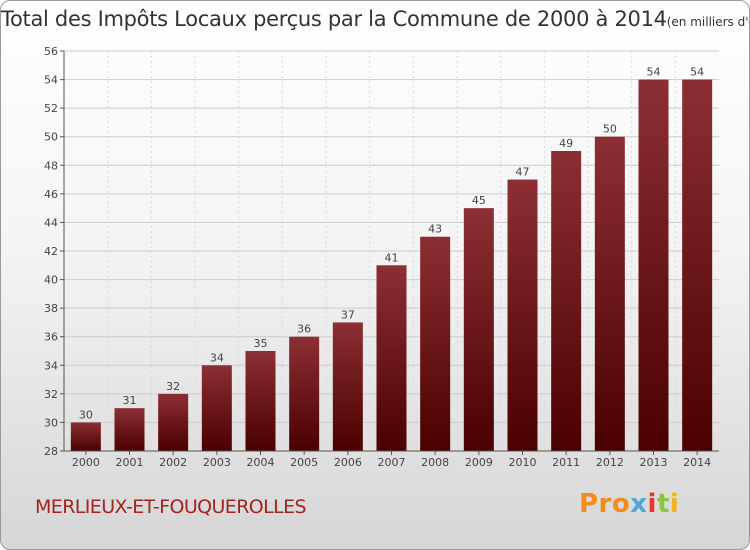 This screenshot has height=550, width=750. Describe the element at coordinates (605, 504) in the screenshot. I see `logo-part-1: Pro` at that location.